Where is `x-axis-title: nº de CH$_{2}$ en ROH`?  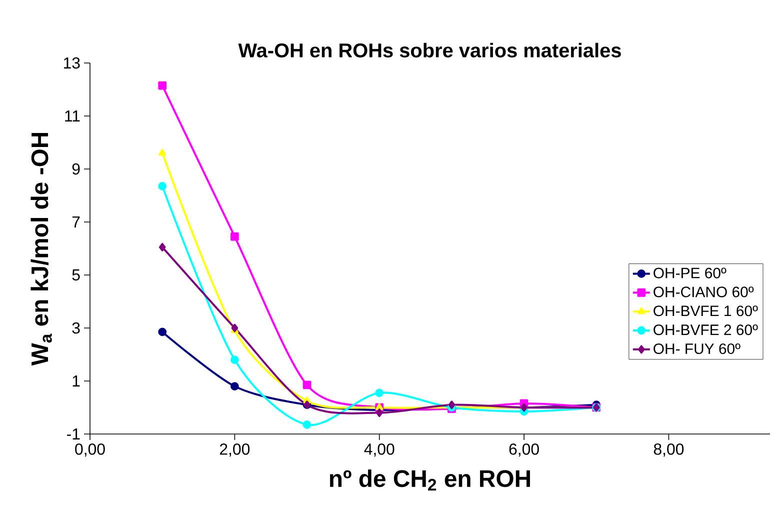
x-axis-title: nº de CH$_{2}$ en ROH is located at coordinates (430, 480).